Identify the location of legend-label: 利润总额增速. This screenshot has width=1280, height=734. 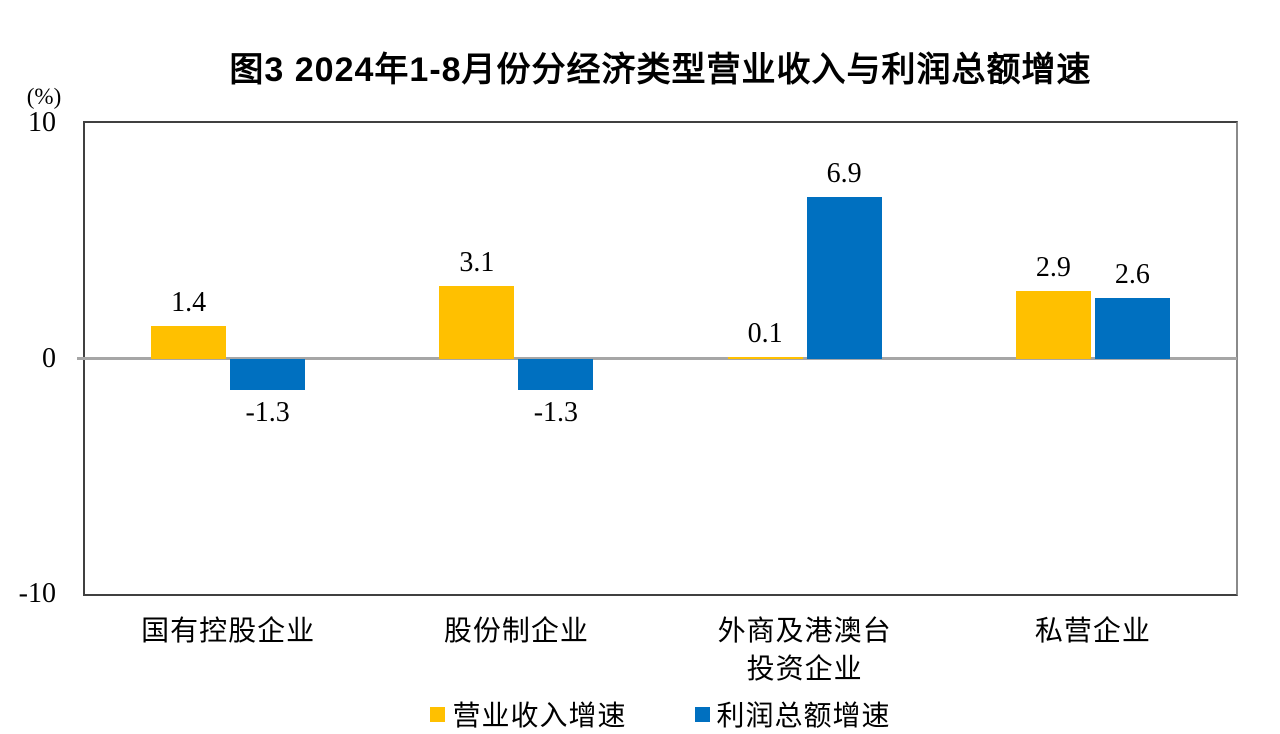
(803, 716).